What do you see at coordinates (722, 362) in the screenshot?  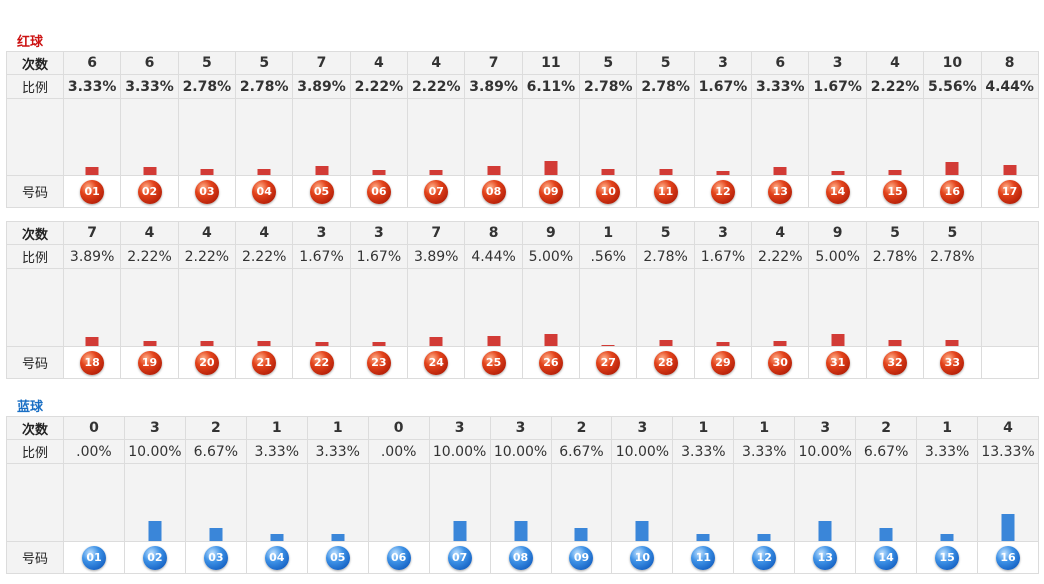 I see `red-ball-icon: 29` at bounding box center [722, 362].